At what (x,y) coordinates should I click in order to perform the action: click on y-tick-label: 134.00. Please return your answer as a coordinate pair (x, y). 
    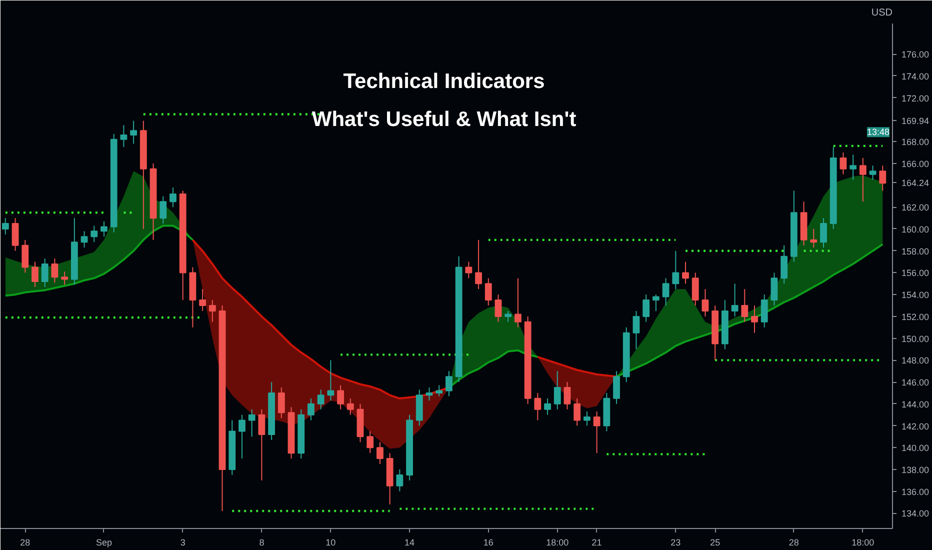
    Looking at the image, I should click on (916, 513).